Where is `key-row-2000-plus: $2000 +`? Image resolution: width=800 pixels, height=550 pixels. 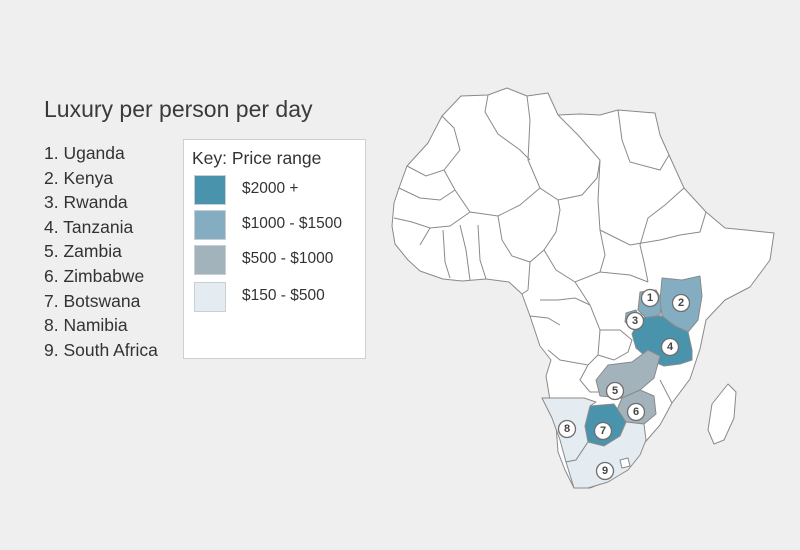
key-row-2000-plus: $2000 + is located at coordinates (279, 190).